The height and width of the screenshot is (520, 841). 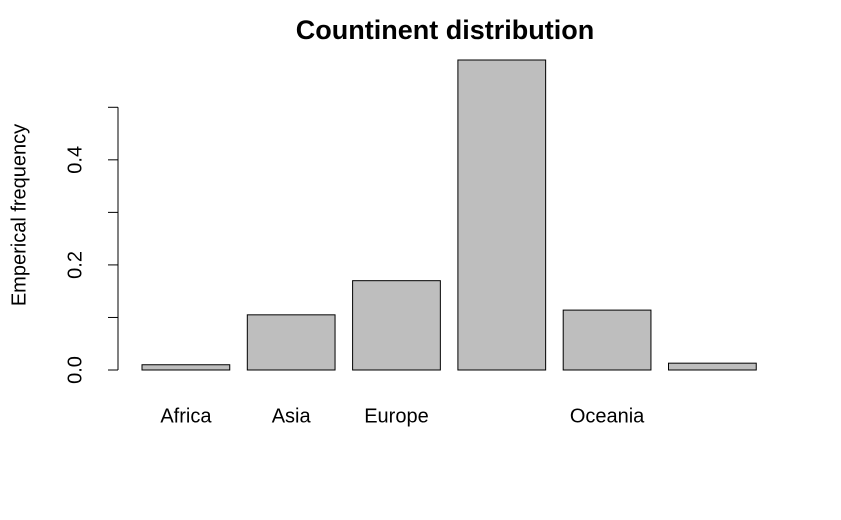 I want to click on x-tick-label: Asia, so click(x=292, y=416).